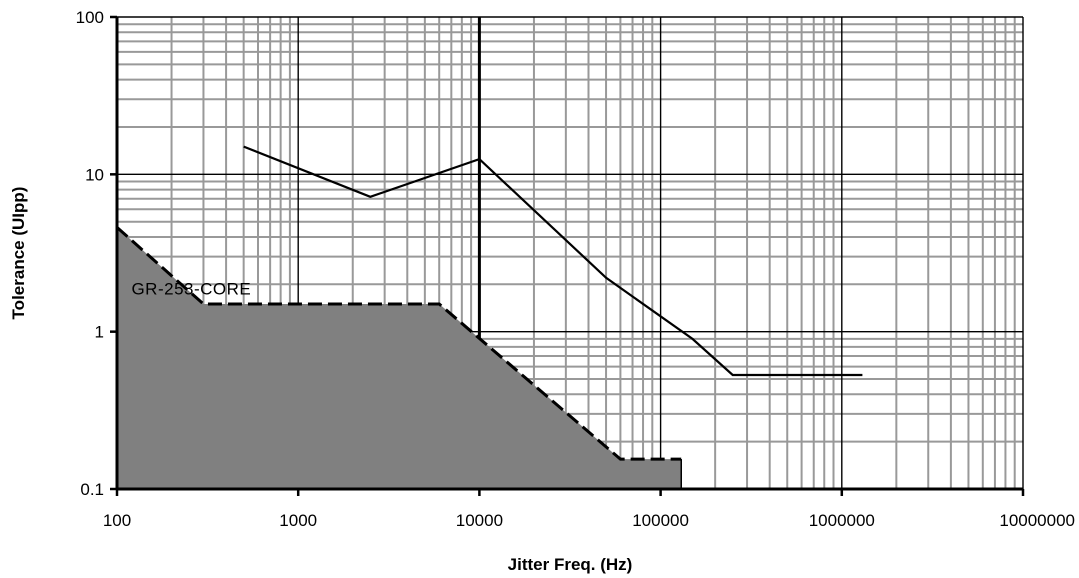 Image resolution: width=1079 pixels, height=578 pixels. What do you see at coordinates (99, 332) in the screenshot?
I see `y-tick-label: 1` at bounding box center [99, 332].